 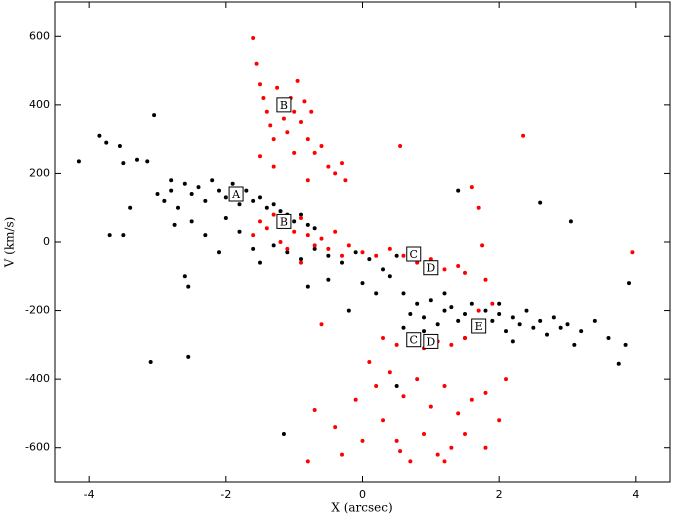 I want to click on annotation: D, so click(x=430, y=268).